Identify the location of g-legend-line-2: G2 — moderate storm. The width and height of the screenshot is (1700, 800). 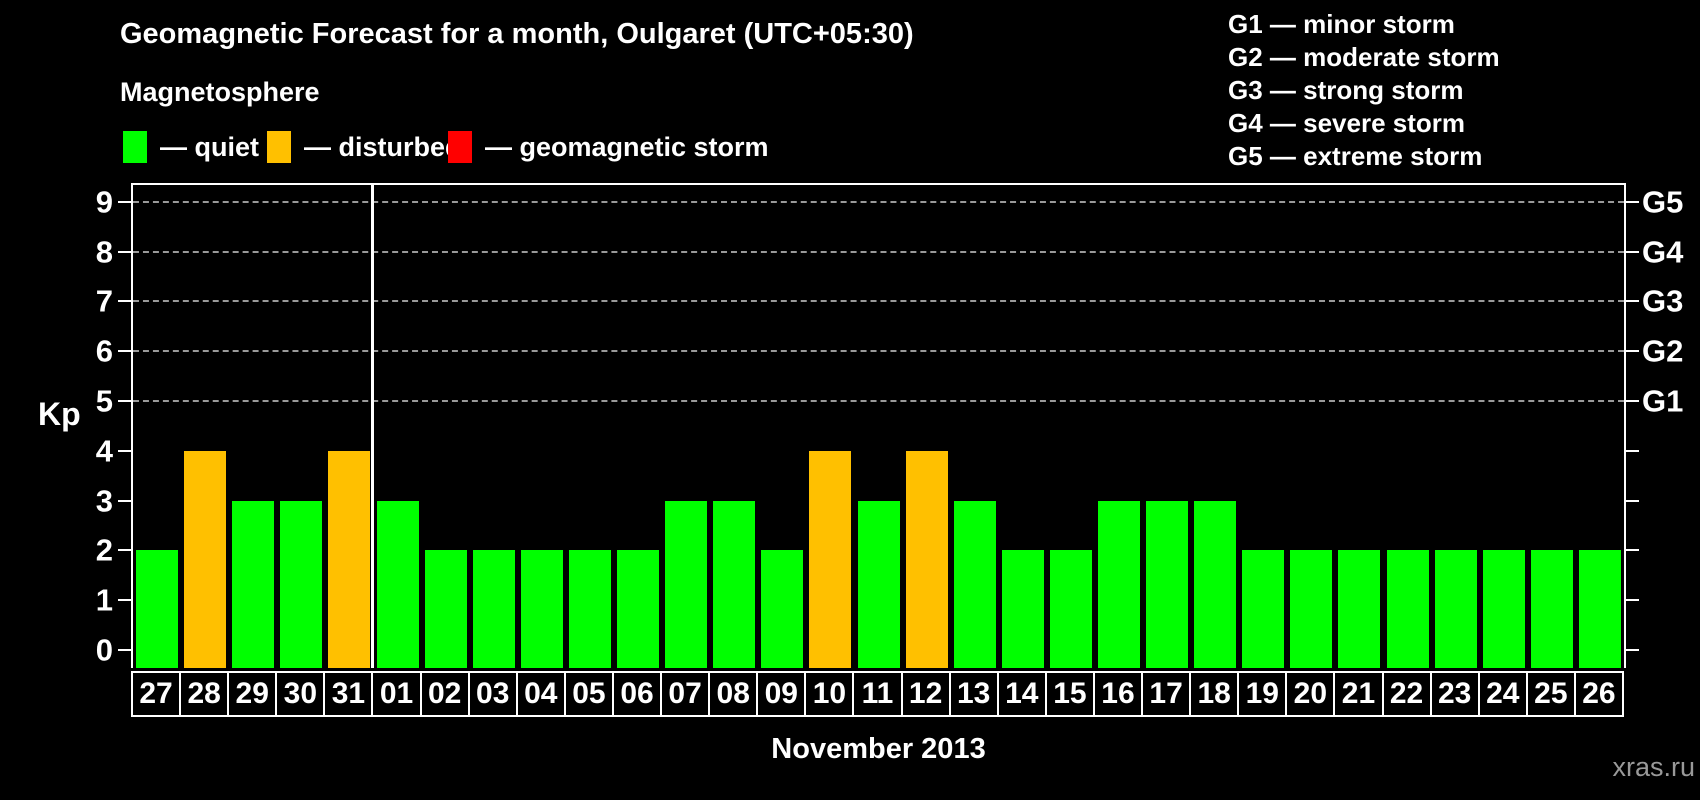
(1364, 57).